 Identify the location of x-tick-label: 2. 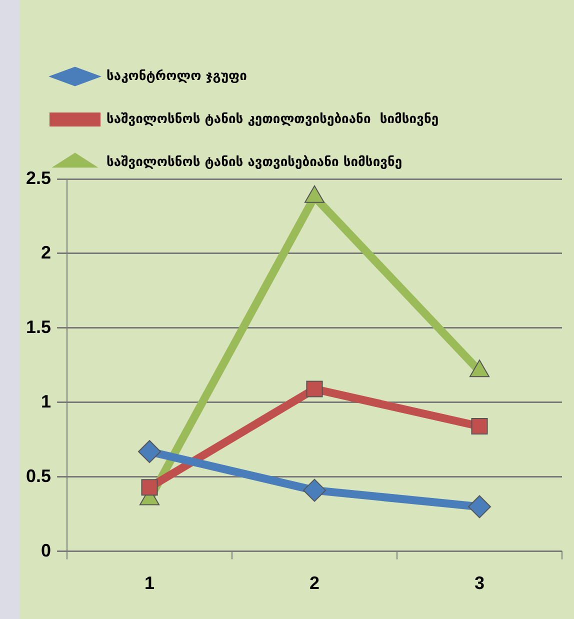
(315, 583).